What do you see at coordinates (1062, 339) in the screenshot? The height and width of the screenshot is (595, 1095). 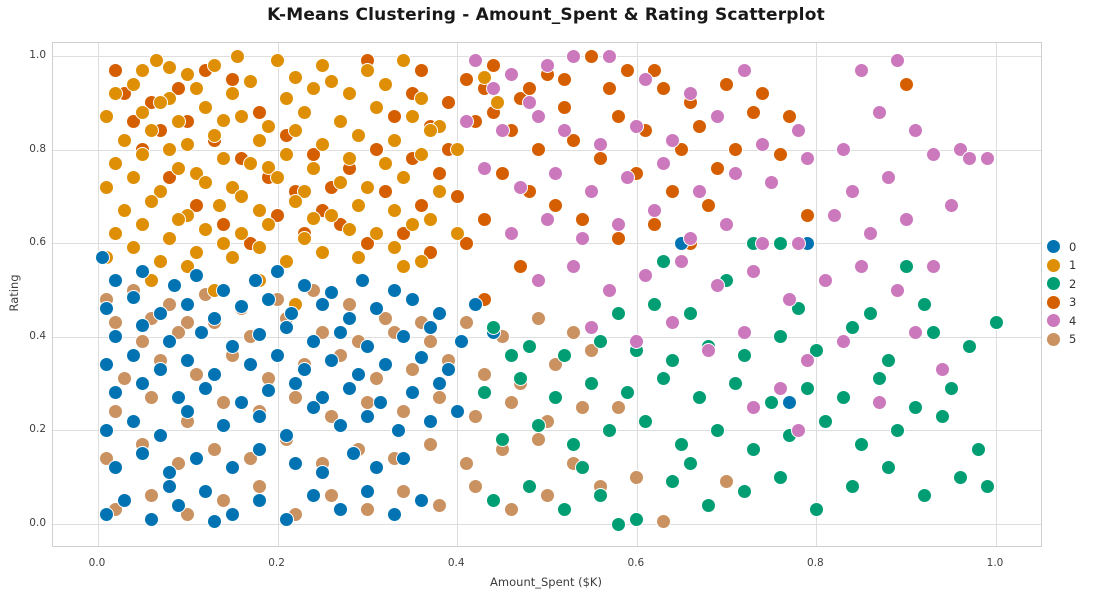 I see `legend-entry: 5` at bounding box center [1062, 339].